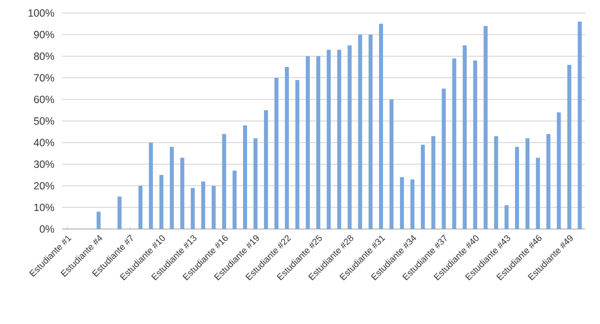 The image size is (600, 324). What do you see at coordinates (44, 186) in the screenshot?
I see `y-tick-label: 20%` at bounding box center [44, 186].